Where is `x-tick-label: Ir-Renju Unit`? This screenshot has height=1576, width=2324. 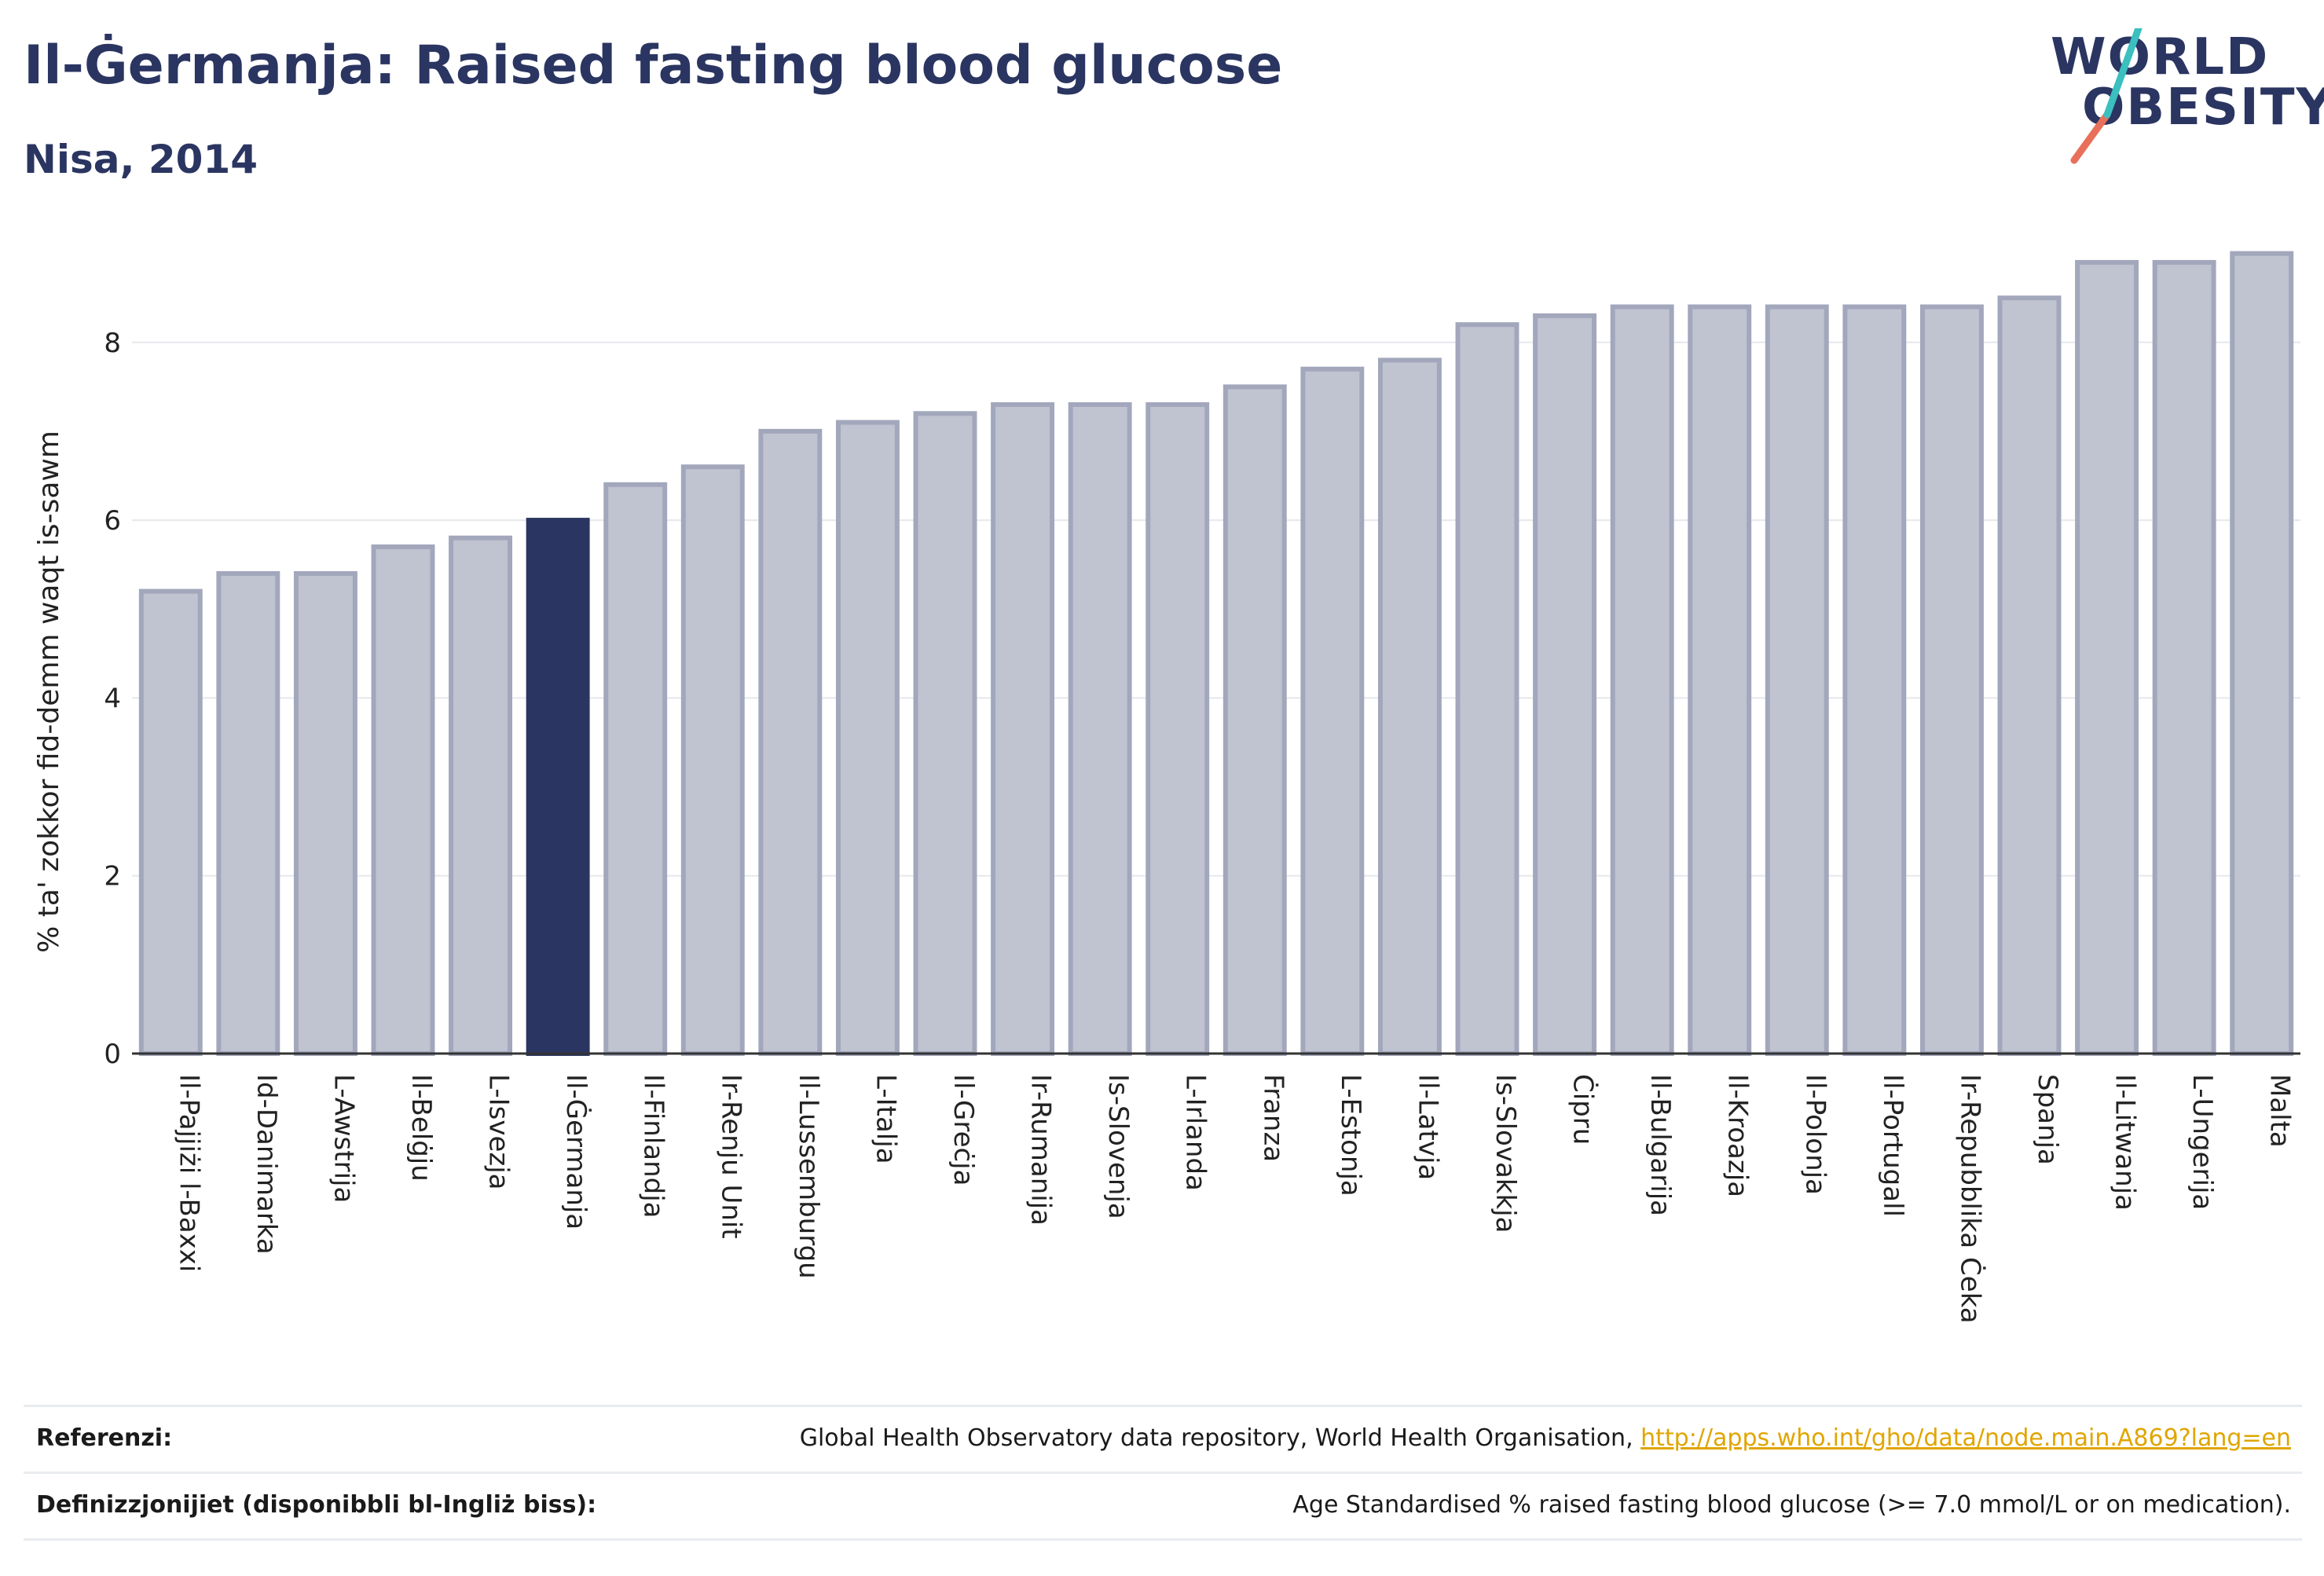 x-tick-label: Ir-Renju Unit is located at coordinates (730, 1156).